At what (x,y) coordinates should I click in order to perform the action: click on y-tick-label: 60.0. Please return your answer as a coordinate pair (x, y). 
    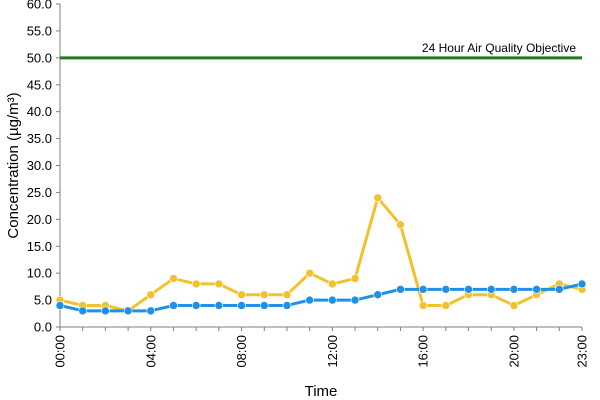
    Looking at the image, I should click on (39, 6).